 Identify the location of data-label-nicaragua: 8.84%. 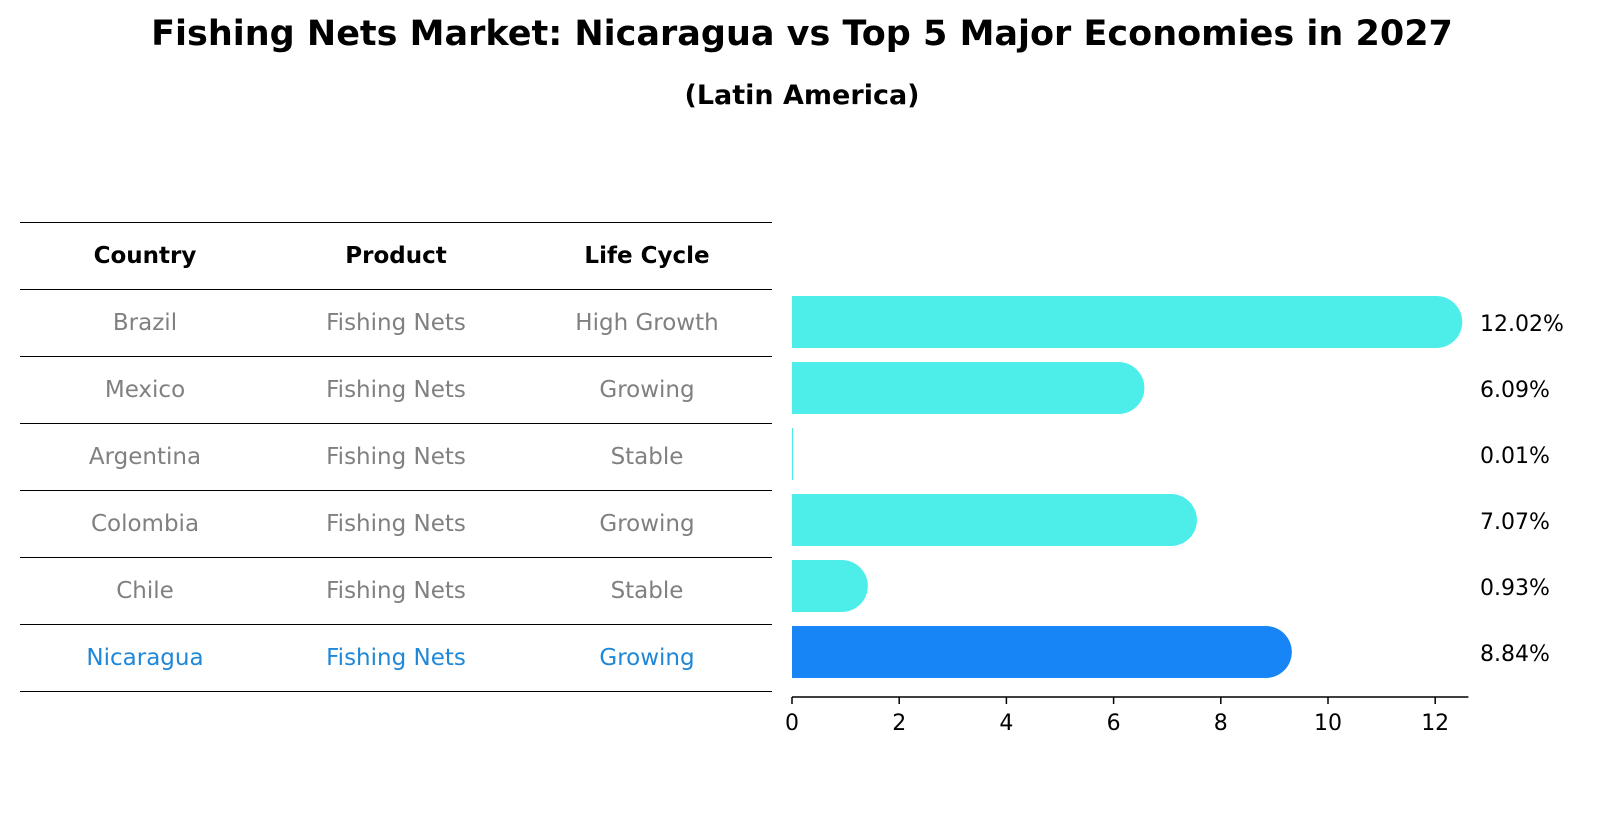
(1515, 654).